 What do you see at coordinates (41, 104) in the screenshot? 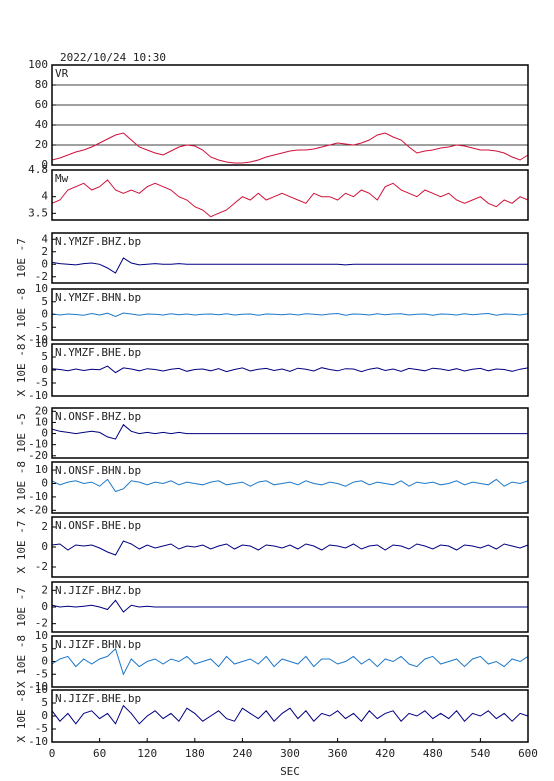
I see `y-tick-label: 60` at bounding box center [41, 104].